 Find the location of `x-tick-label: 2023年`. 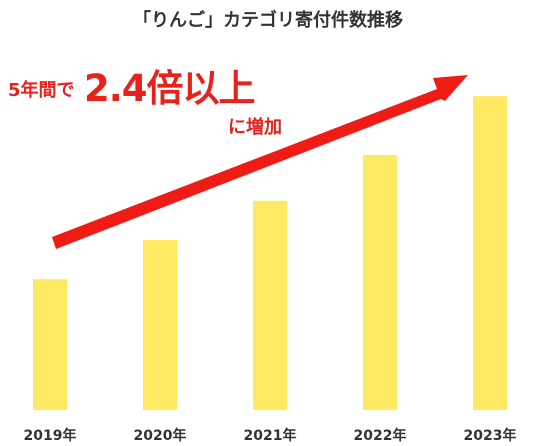

x-tick-label: 2023年 is located at coordinates (490, 435).